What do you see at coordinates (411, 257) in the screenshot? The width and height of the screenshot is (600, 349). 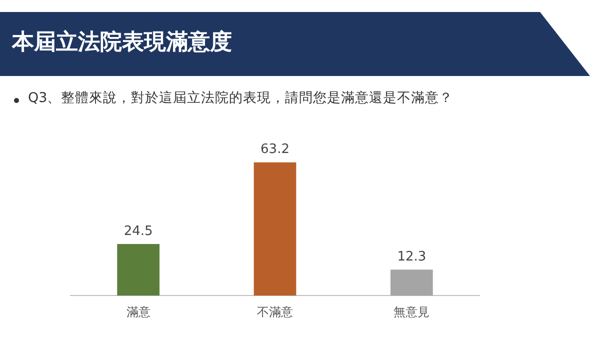 I see `data-label: 12.3` at bounding box center [411, 257].